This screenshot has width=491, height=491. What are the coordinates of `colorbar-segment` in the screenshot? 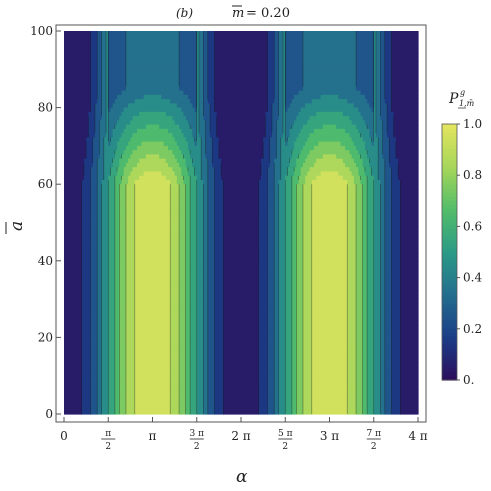 It's located at (449, 154).